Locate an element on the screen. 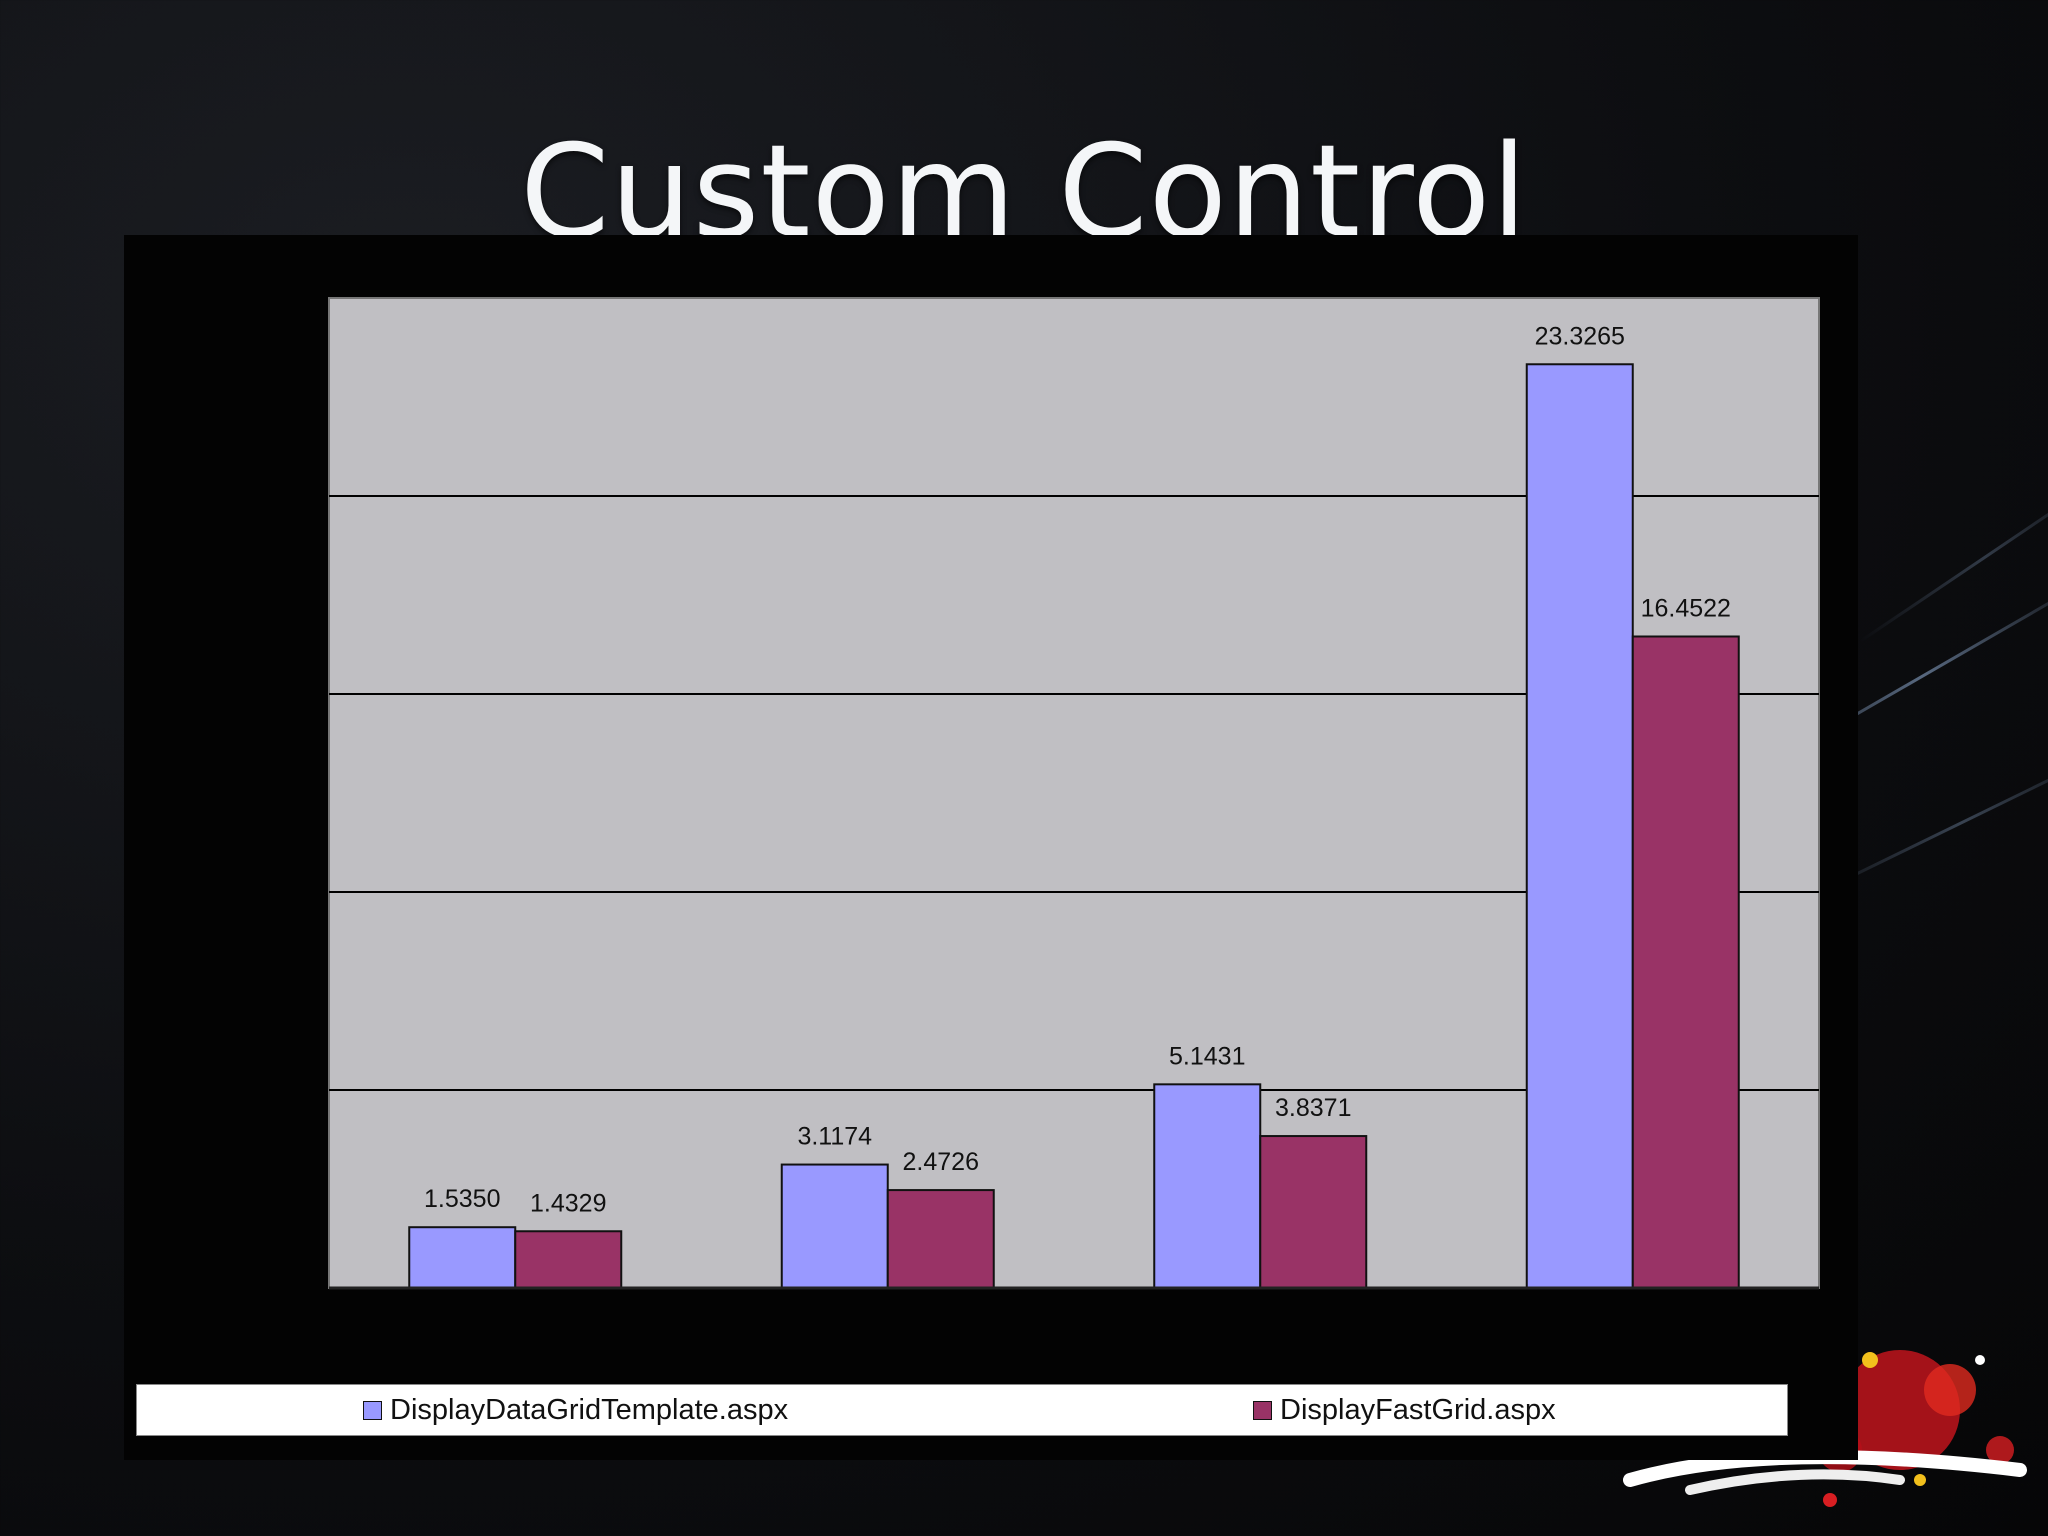 This screenshot has width=2048, height=1536. data-label-series-1-4: 23.3265 is located at coordinates (1580, 336).